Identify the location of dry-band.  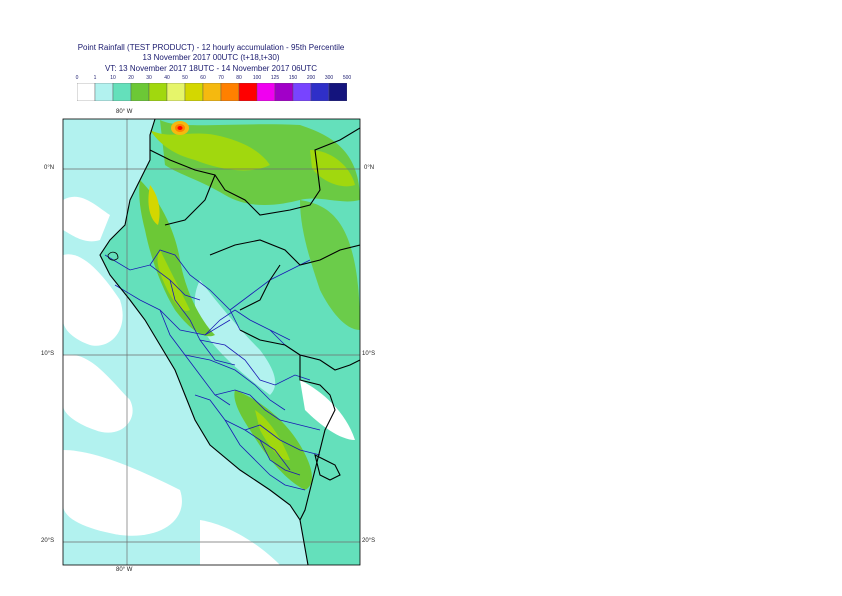
(235, 337).